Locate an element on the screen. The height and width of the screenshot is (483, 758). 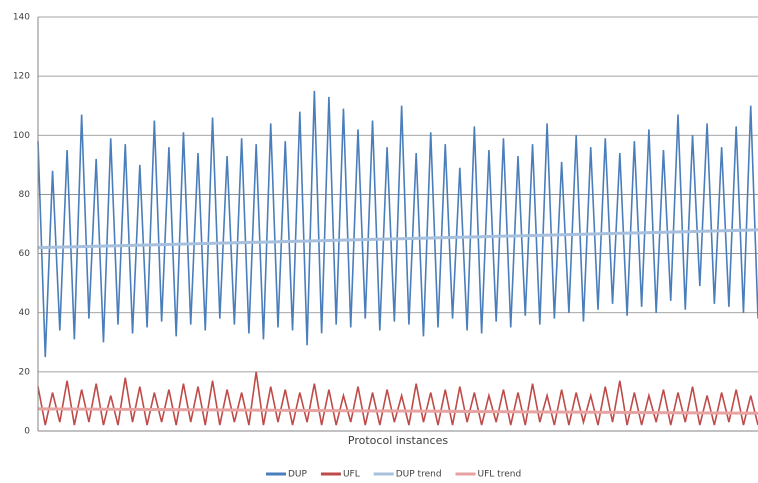
y-tick-label: 0 is located at coordinates (27, 432).